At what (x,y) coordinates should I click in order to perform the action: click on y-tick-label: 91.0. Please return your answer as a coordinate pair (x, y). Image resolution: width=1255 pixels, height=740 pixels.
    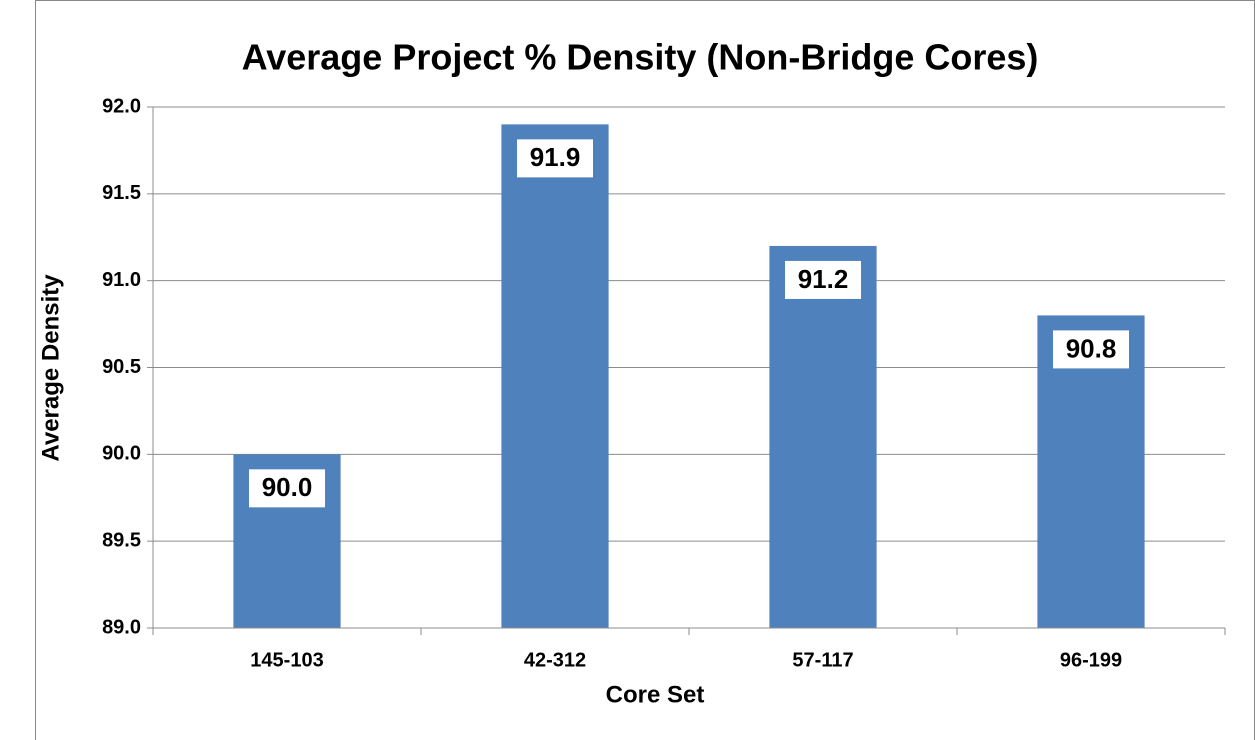
    Looking at the image, I should click on (121, 280).